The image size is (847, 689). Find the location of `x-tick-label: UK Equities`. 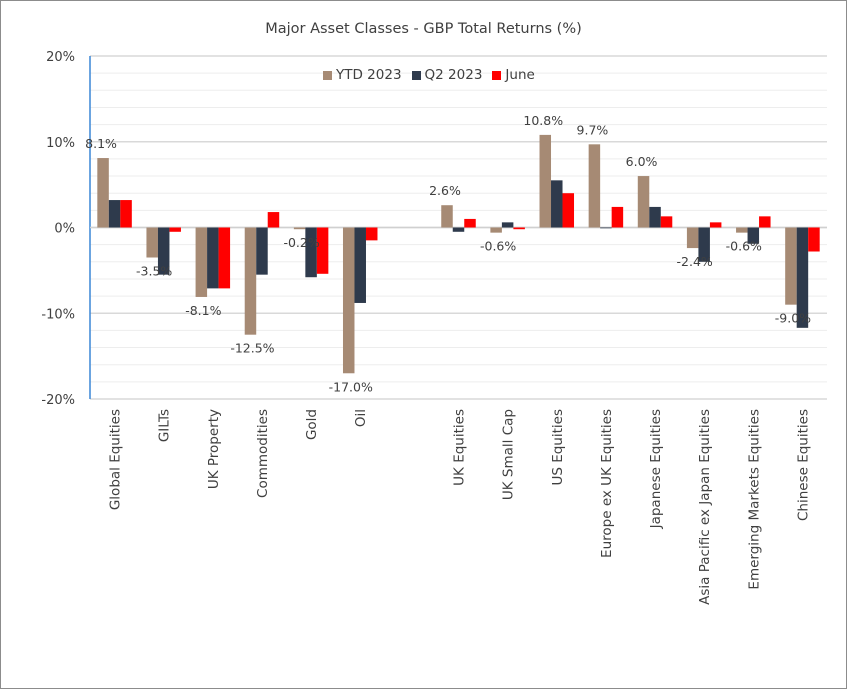

x-tick-label: UK Equities is located at coordinates (460, 447).